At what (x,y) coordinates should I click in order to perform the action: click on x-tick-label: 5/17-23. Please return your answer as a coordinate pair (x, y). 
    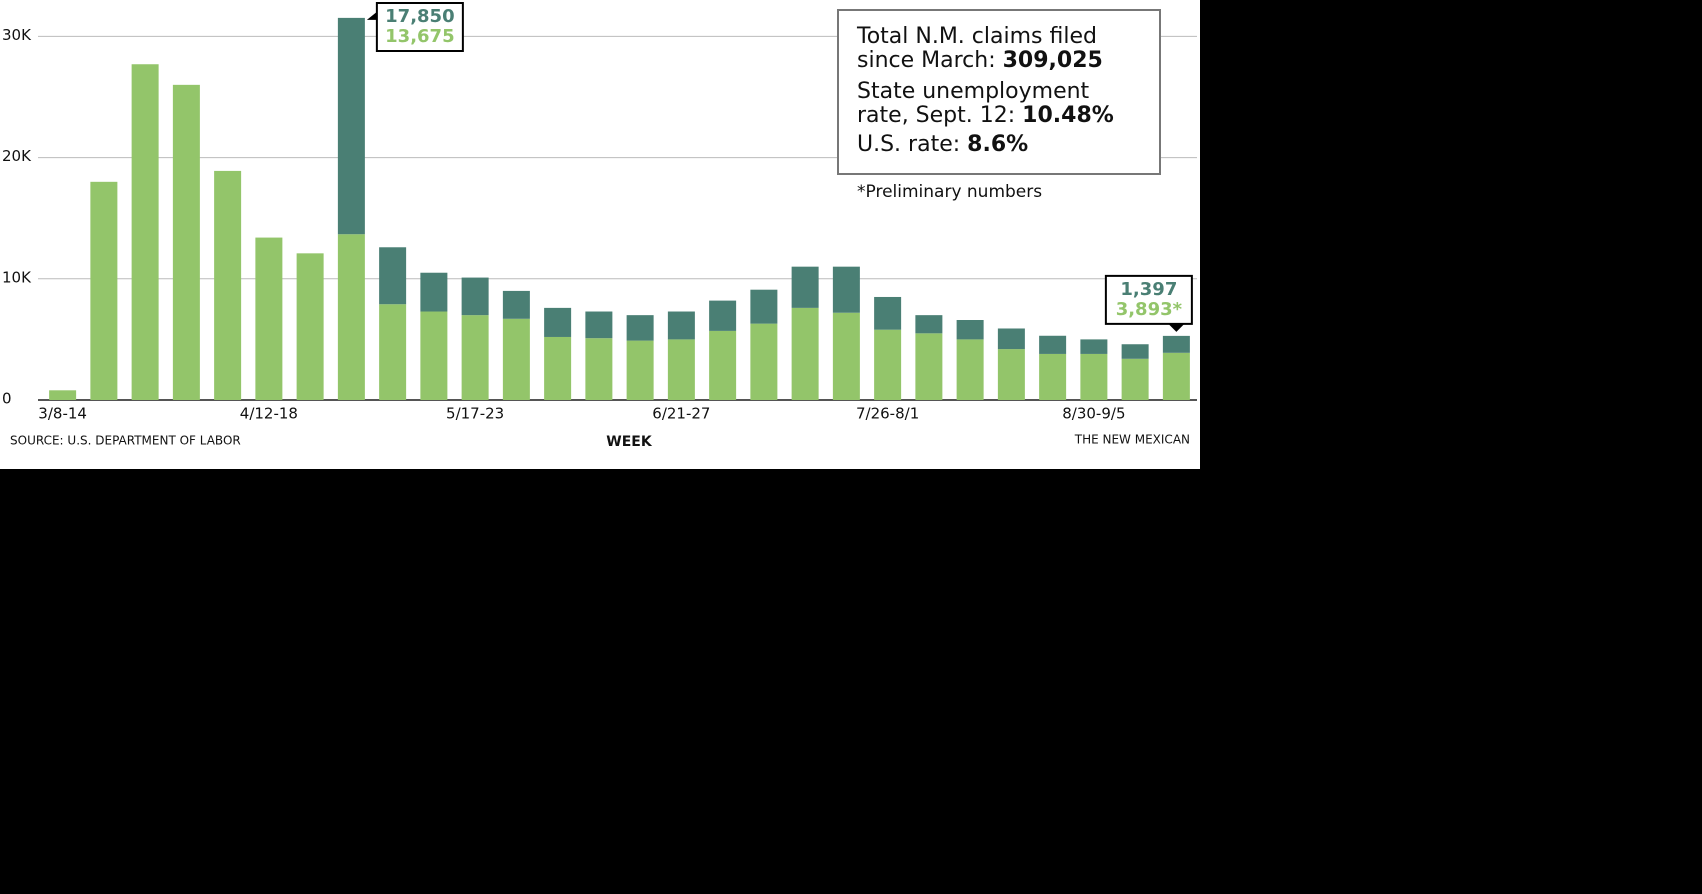
    Looking at the image, I should click on (475, 414).